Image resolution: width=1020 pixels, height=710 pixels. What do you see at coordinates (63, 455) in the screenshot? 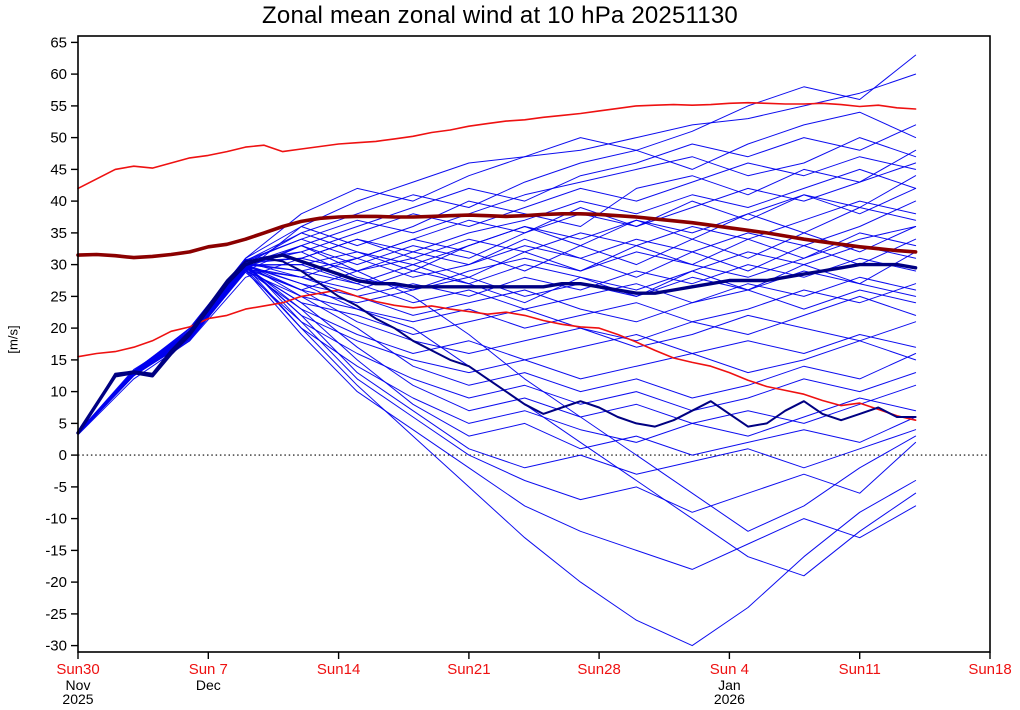
I see `y-tick-label: 0` at bounding box center [63, 455].